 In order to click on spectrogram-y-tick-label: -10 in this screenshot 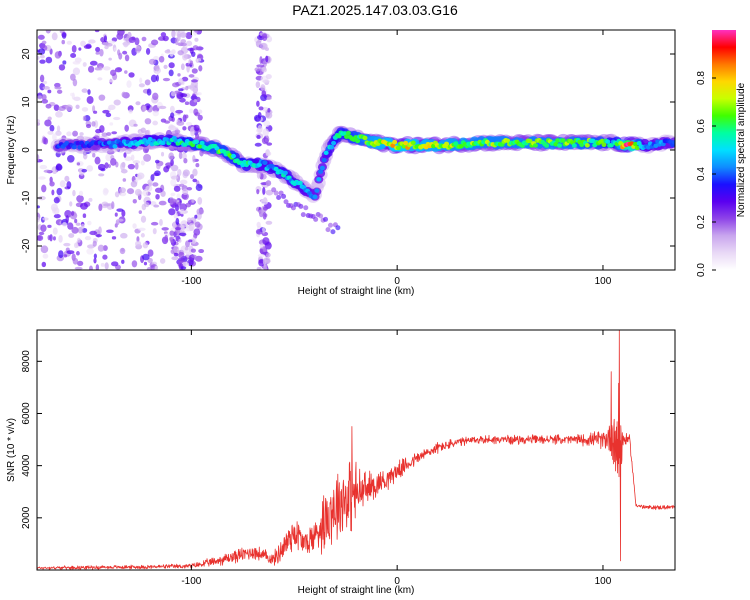, I will do `click(26, 197)`.